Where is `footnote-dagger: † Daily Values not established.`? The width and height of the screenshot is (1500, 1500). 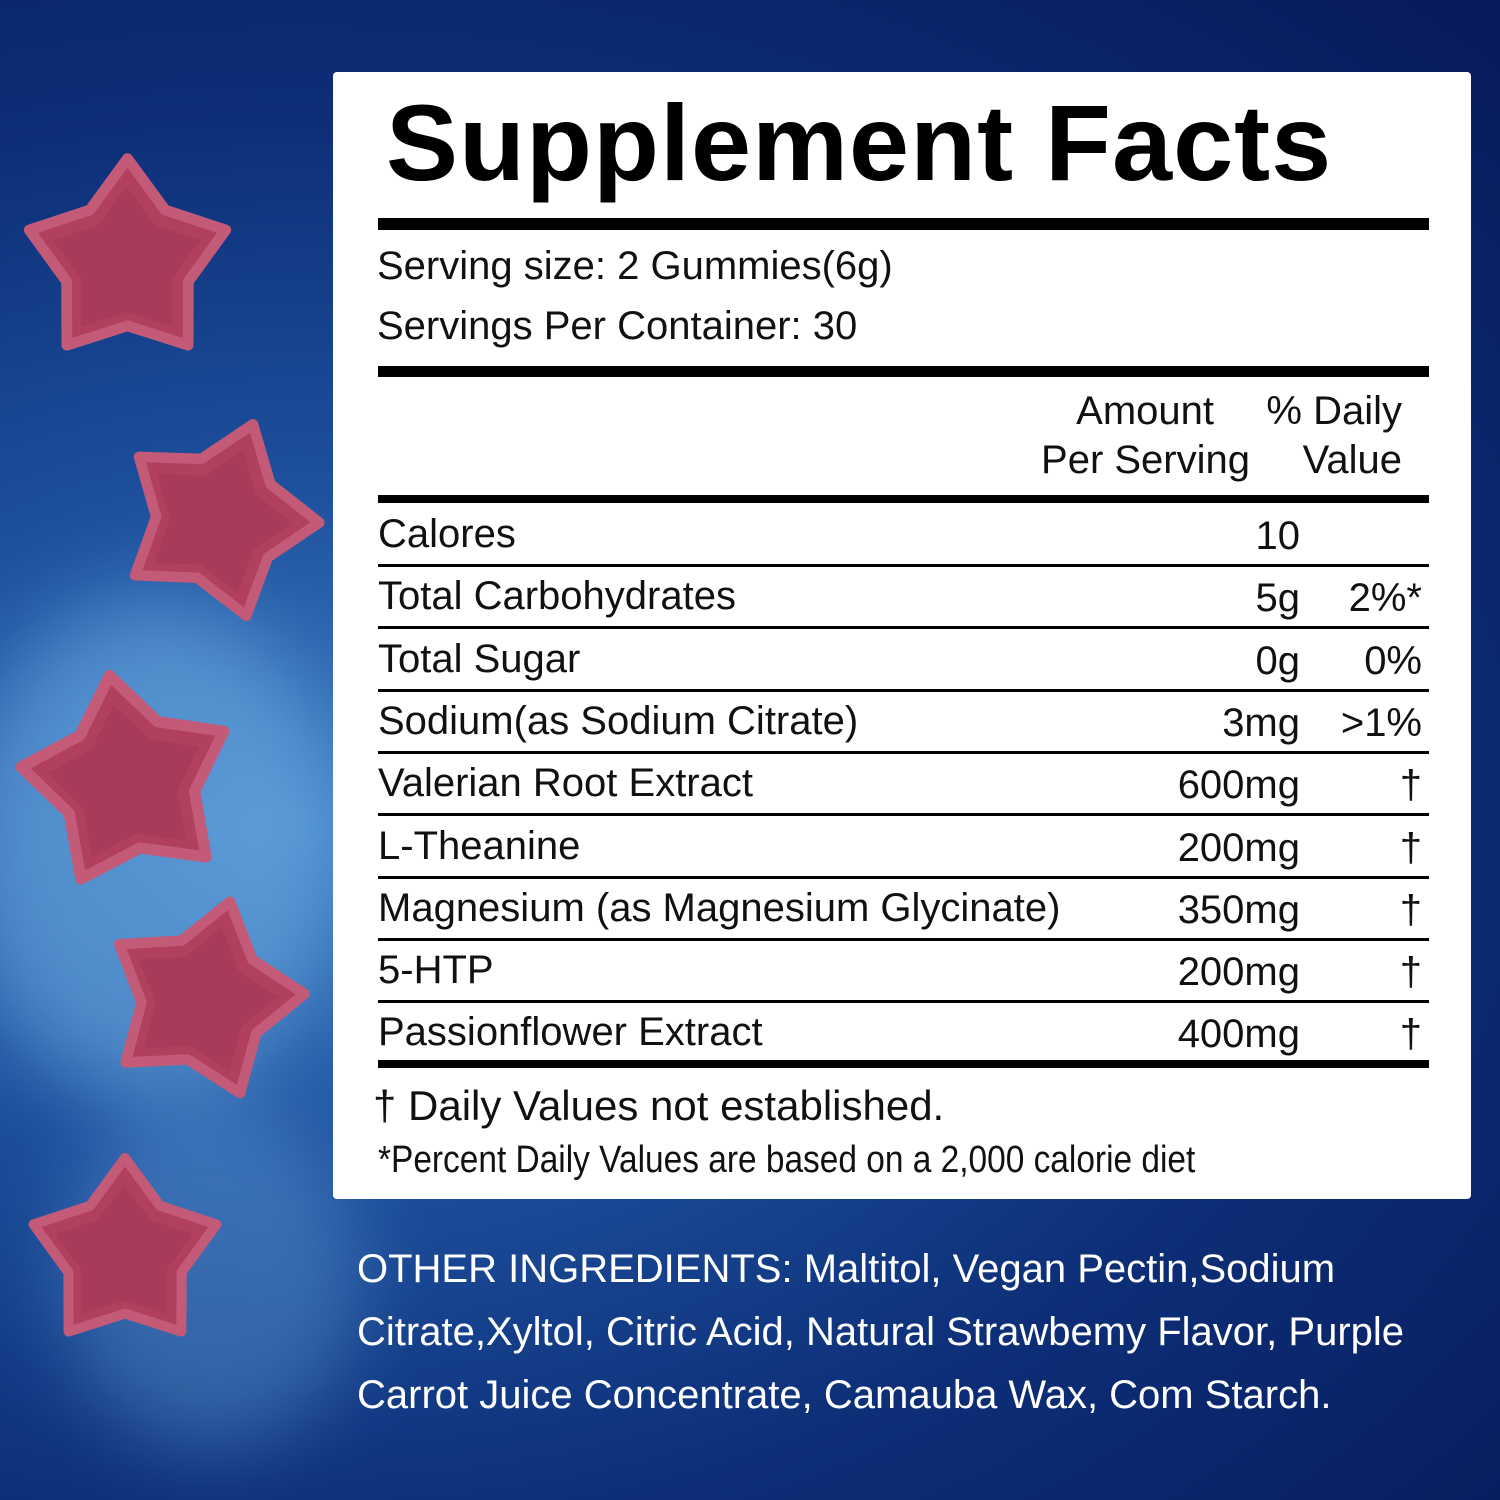
footnote-dagger: † Daily Values not established. is located at coordinates (659, 1105).